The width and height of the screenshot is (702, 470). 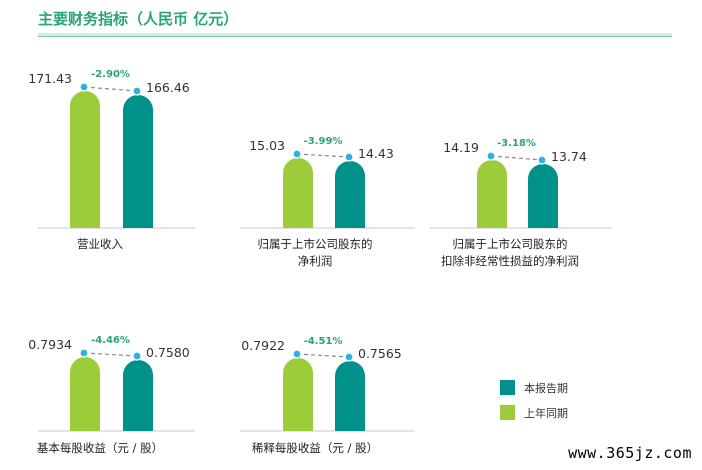 What do you see at coordinates (168, 87) in the screenshot?
I see `data-label-current: 166.46` at bounding box center [168, 87].